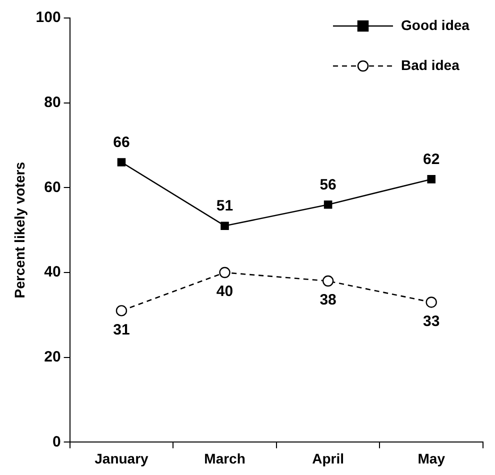  Describe the element at coordinates (121, 329) in the screenshot. I see `data-label: 31` at that location.